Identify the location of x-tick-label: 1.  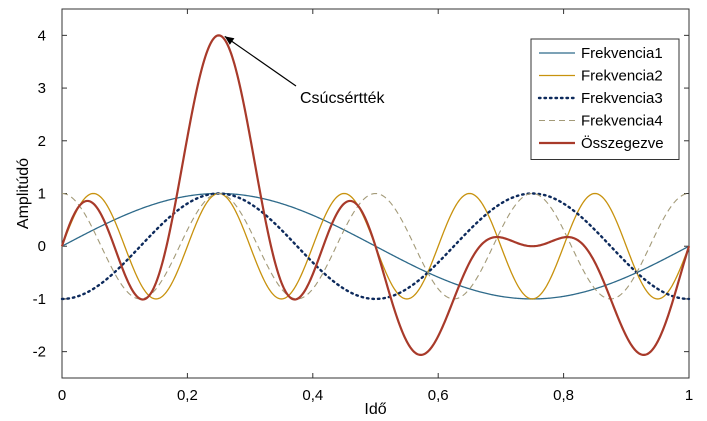
(689, 395).